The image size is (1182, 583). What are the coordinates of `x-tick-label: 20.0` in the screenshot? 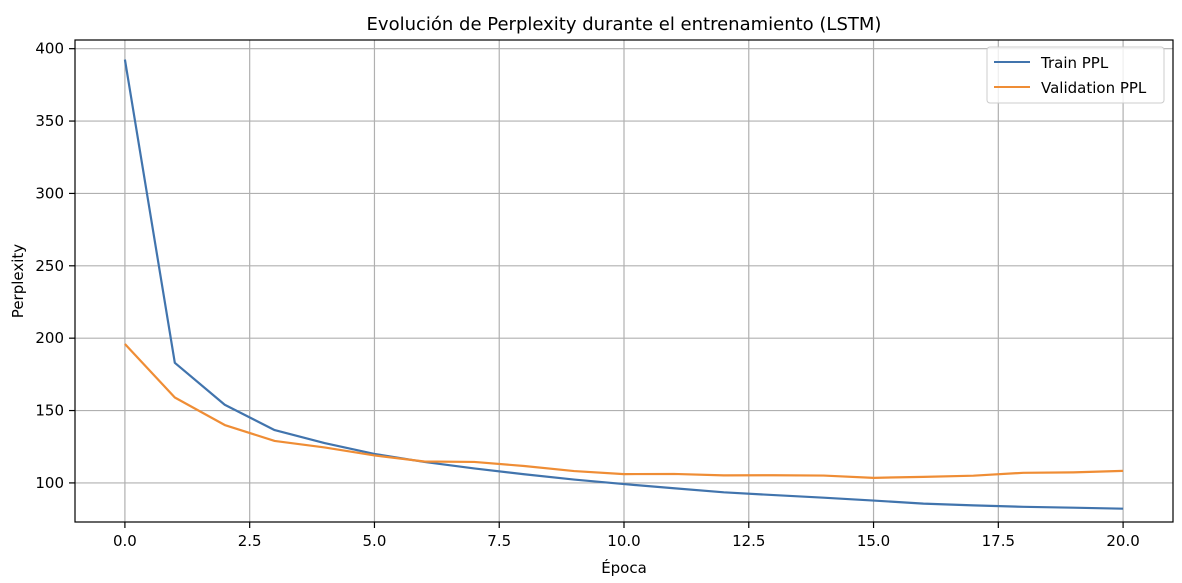 It's located at (1122, 541).